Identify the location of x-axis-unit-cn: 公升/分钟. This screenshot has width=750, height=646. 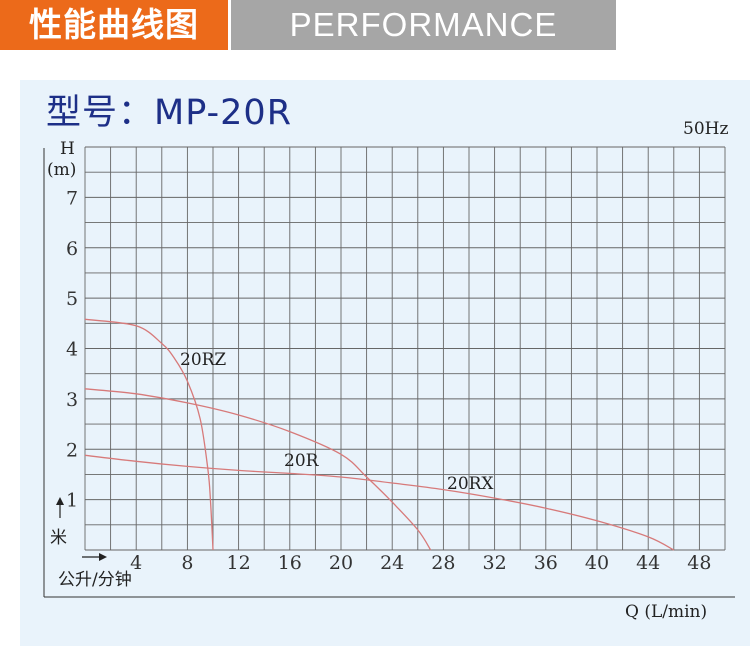
(95, 580).